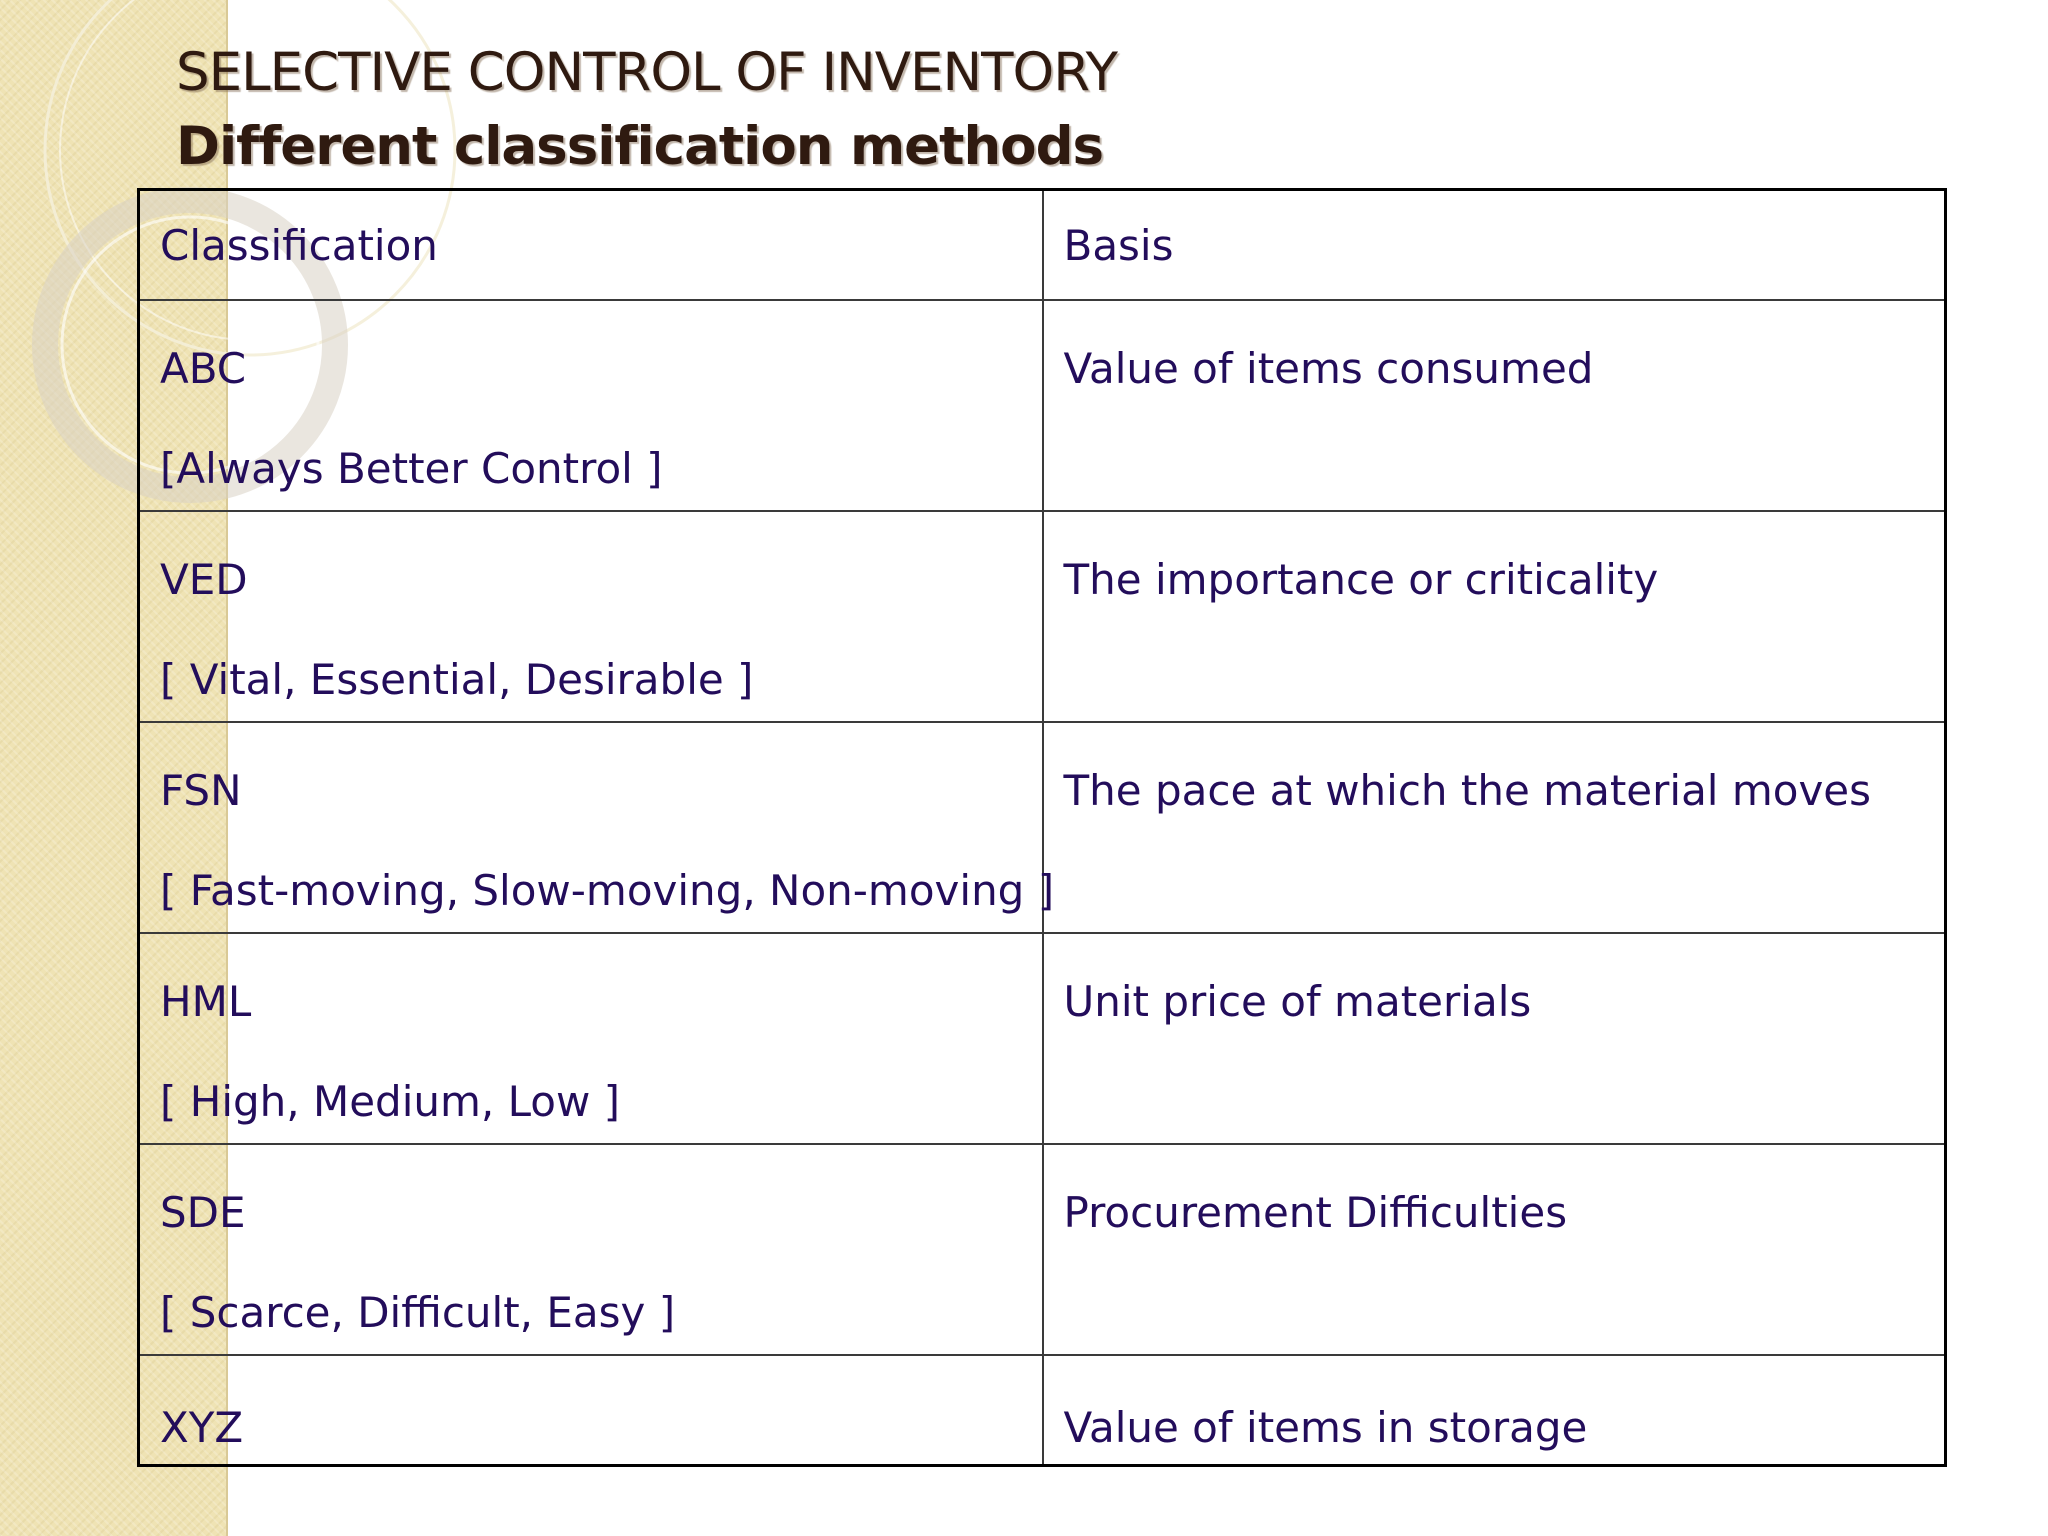  I want to click on basis-cell: Unit price of materials, so click(1494, 1038).